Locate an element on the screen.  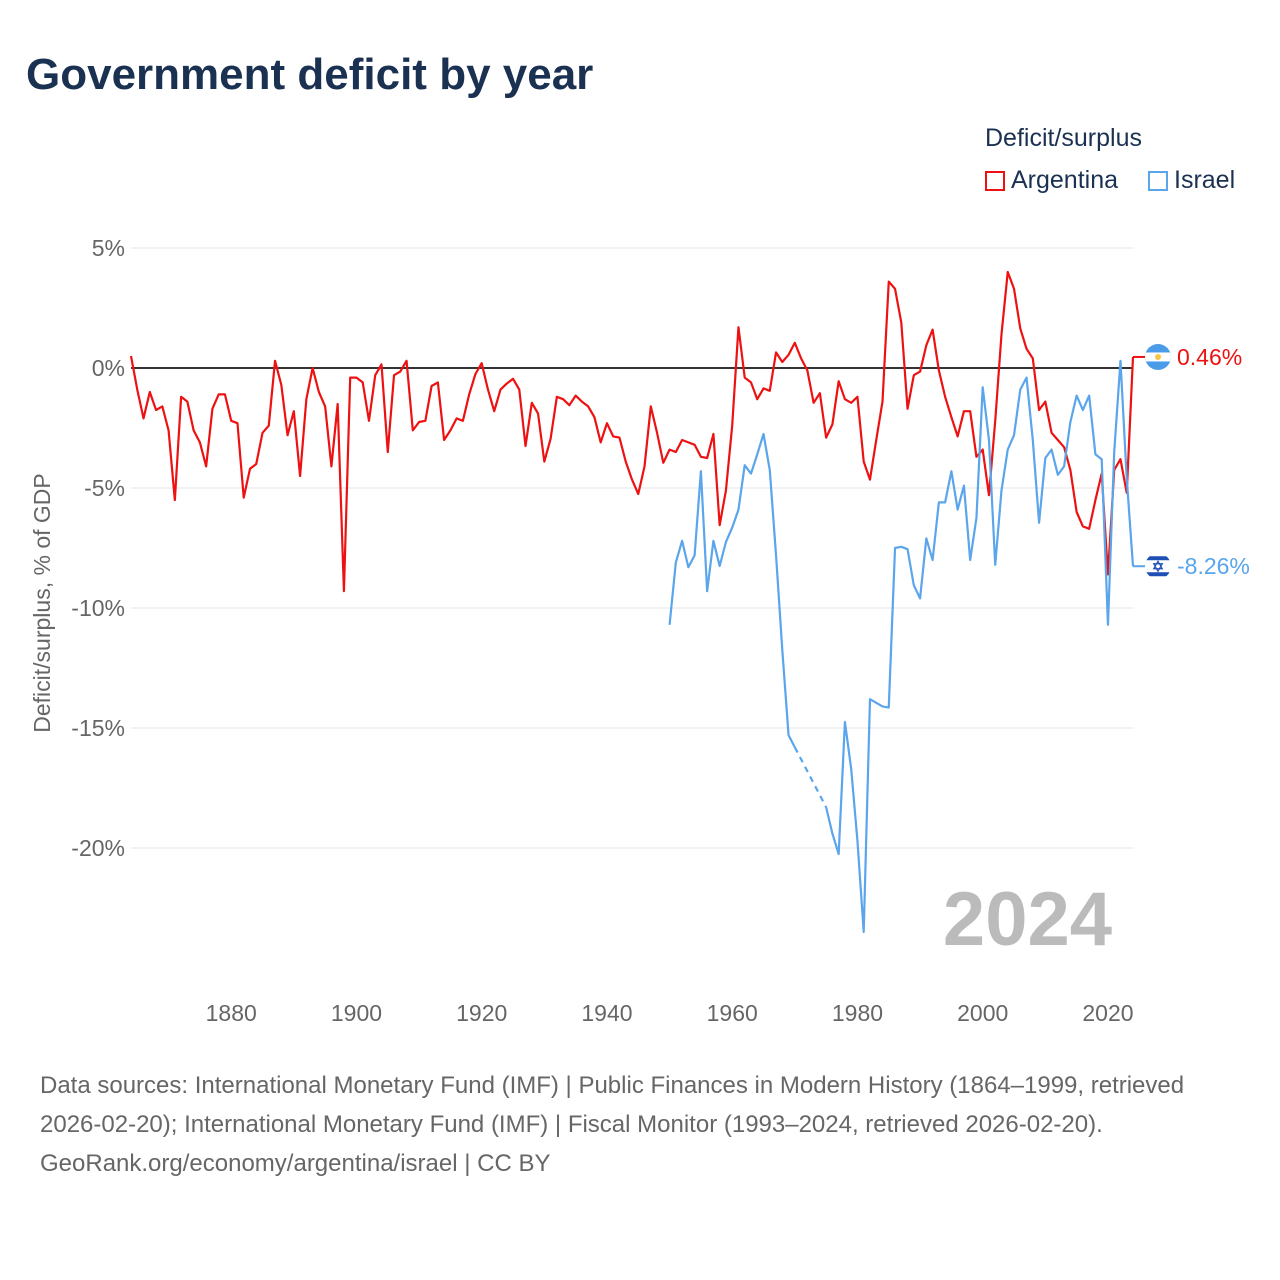
x-tick-label: 1880 is located at coordinates (231, 1013).